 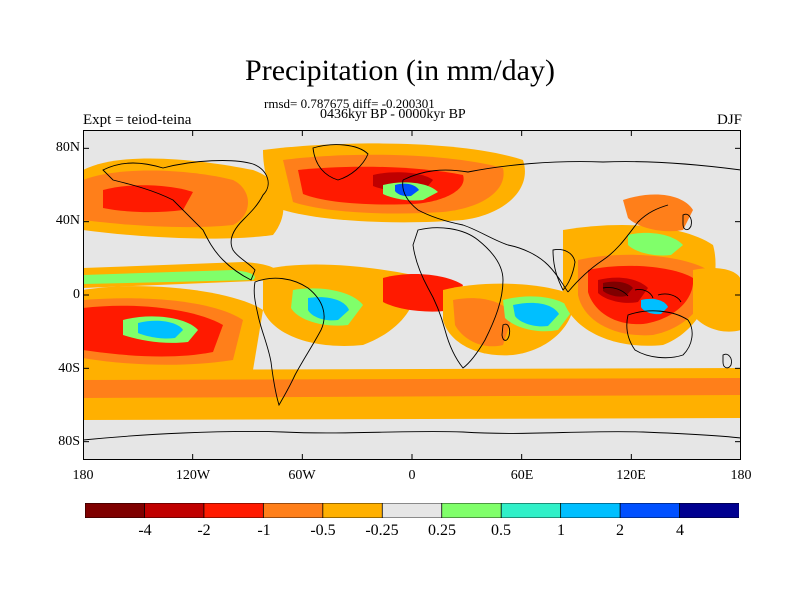 What do you see at coordinates (729, 120) in the screenshot?
I see `season-label: DJF` at bounding box center [729, 120].